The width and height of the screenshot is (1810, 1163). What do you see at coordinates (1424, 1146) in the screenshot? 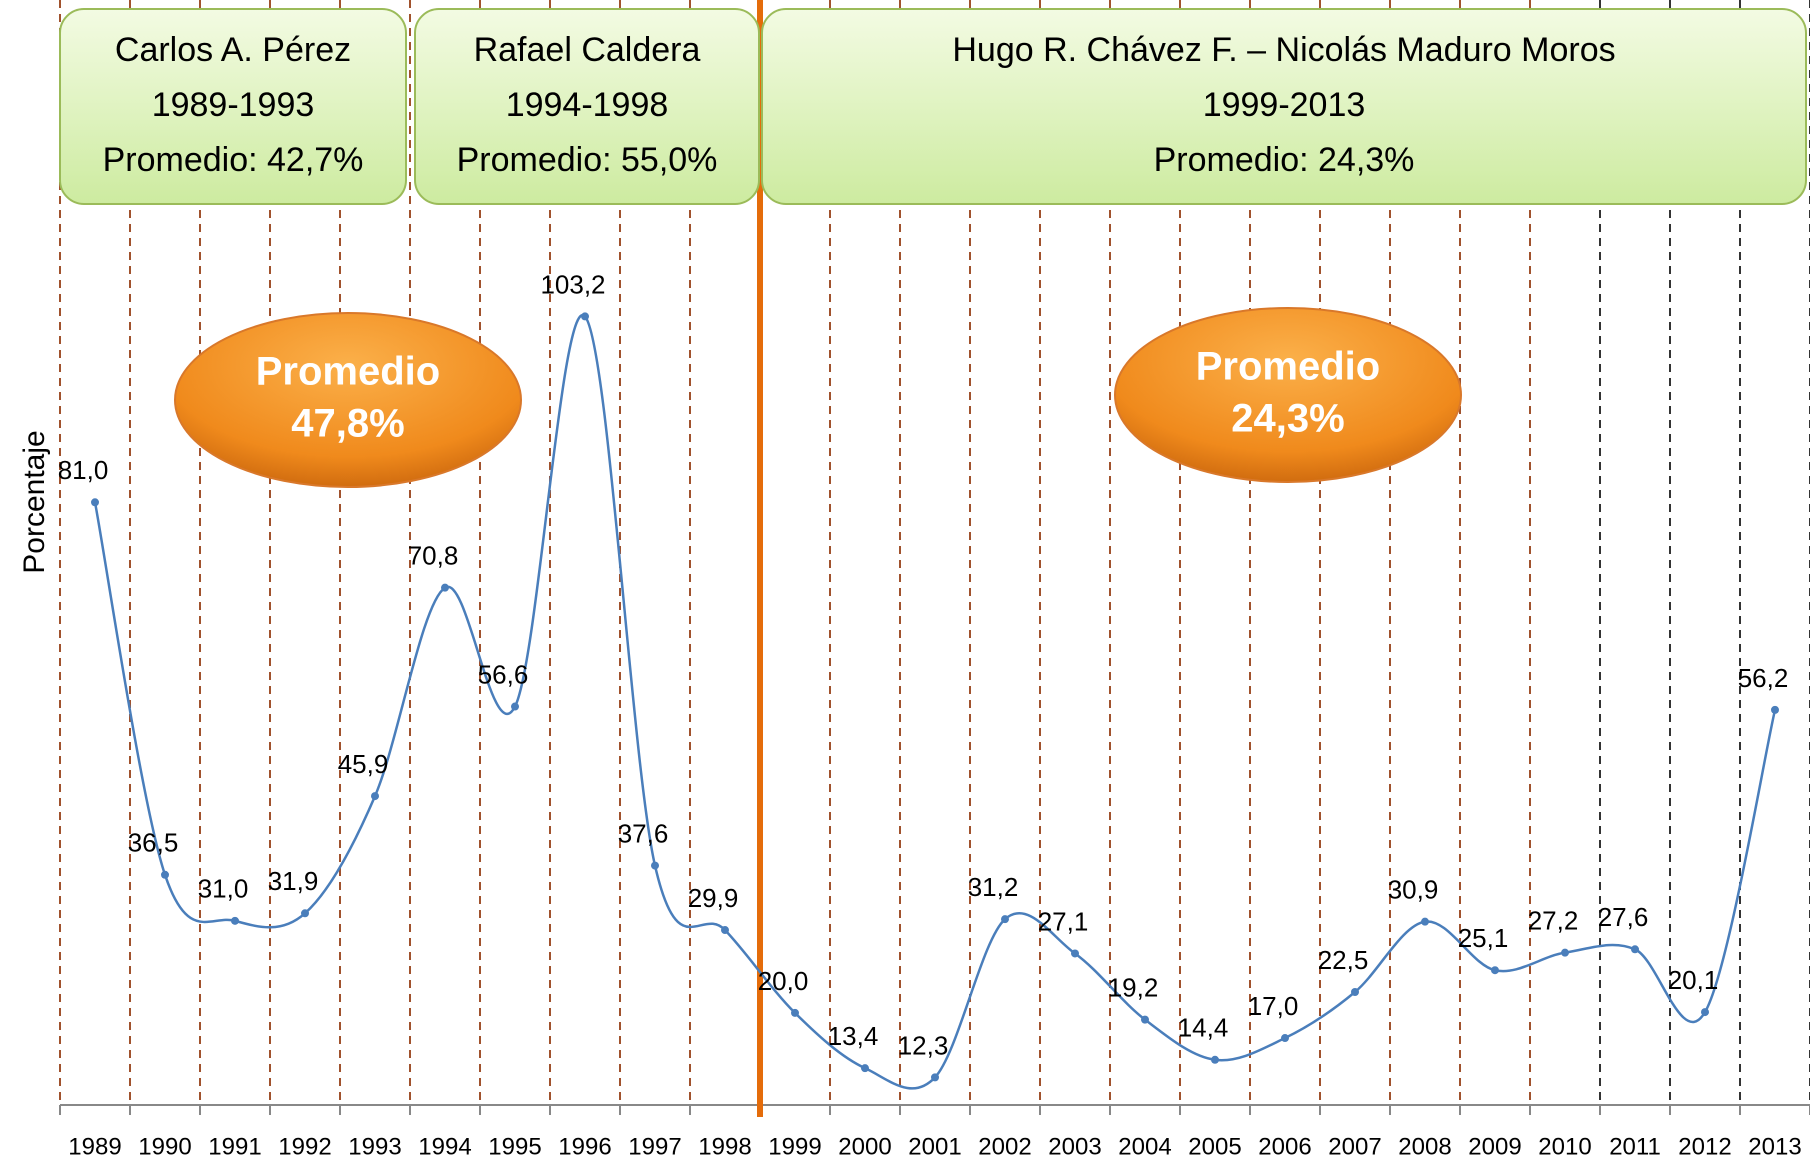
I see `x-tick-label: 2008` at bounding box center [1424, 1146].